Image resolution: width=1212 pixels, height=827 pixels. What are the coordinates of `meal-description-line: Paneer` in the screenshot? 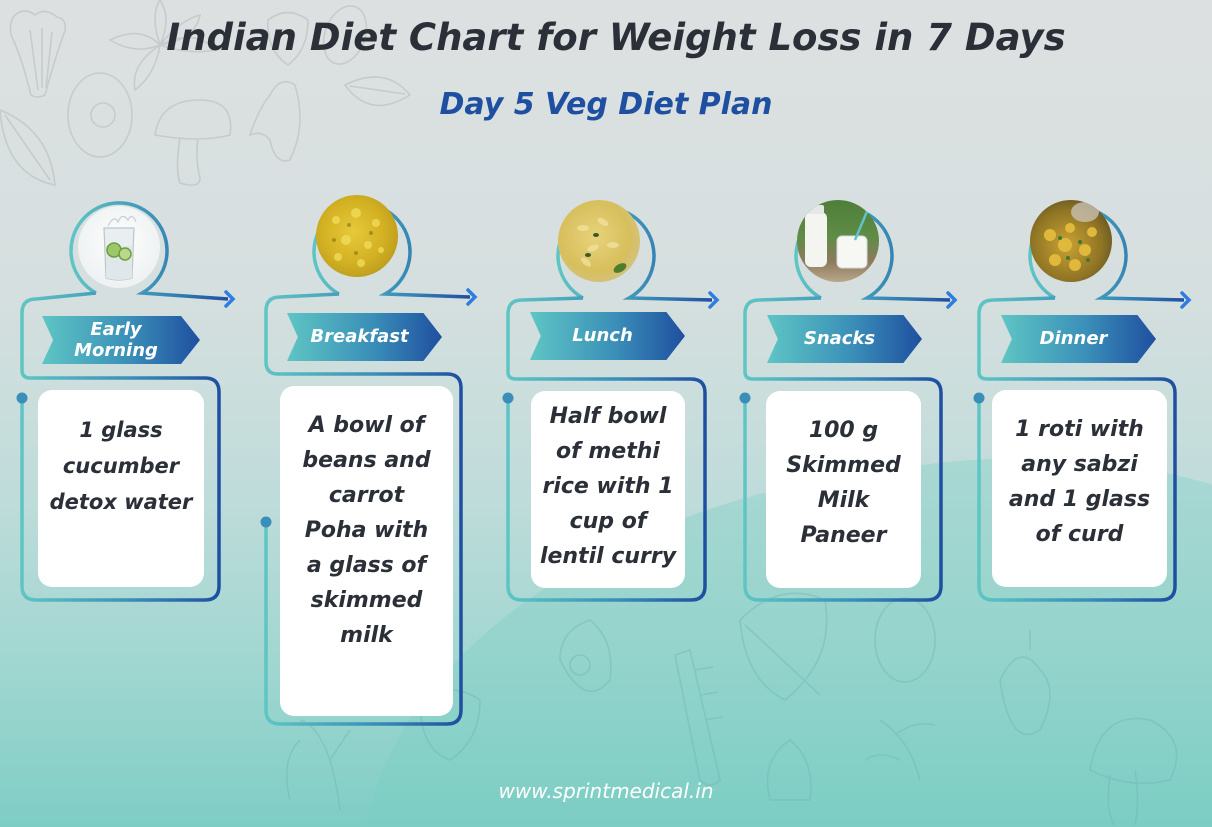 It's located at (843, 535).